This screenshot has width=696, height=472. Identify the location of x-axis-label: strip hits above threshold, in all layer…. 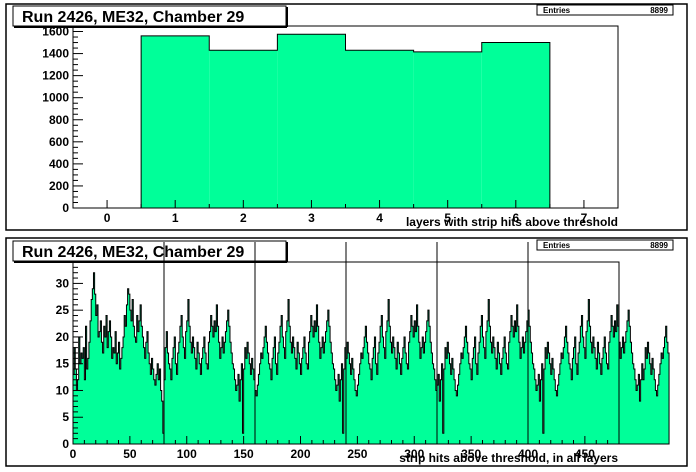
(508, 458).